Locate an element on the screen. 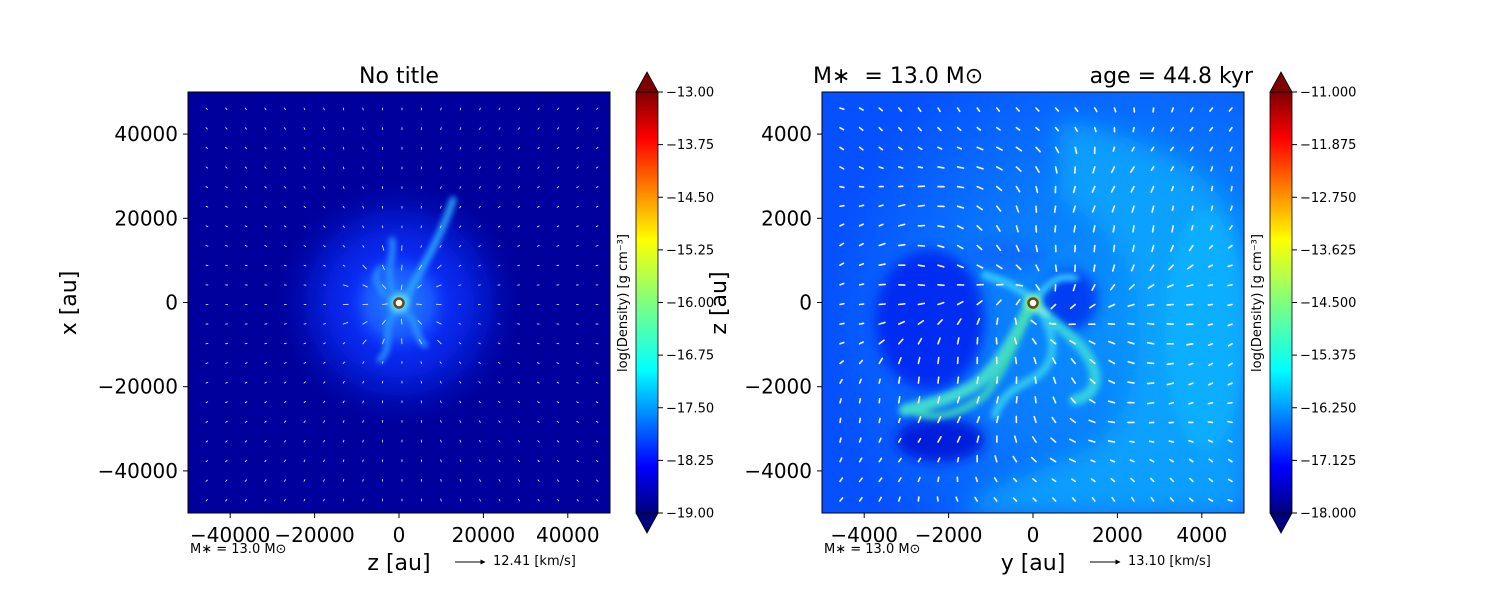  left-colorbar-tick-label: −19.00 is located at coordinates (690, 514).